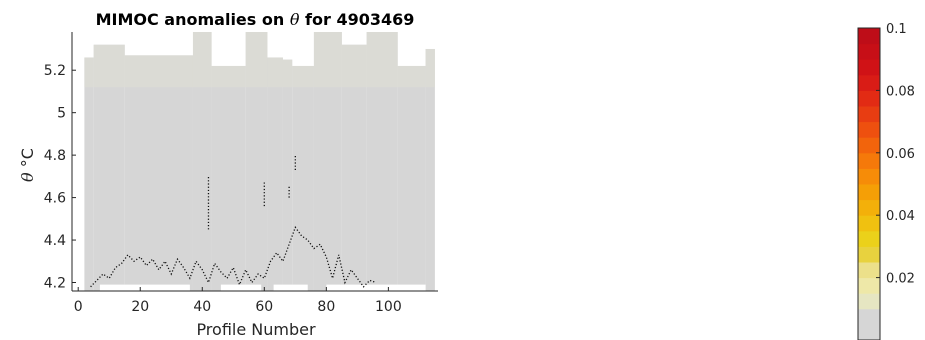 This screenshot has height=340, width=925. Describe the element at coordinates (60, 177) in the screenshot. I see `y-axis: 4.2 4.4 4.6 4.8 5 5.2` at that location.